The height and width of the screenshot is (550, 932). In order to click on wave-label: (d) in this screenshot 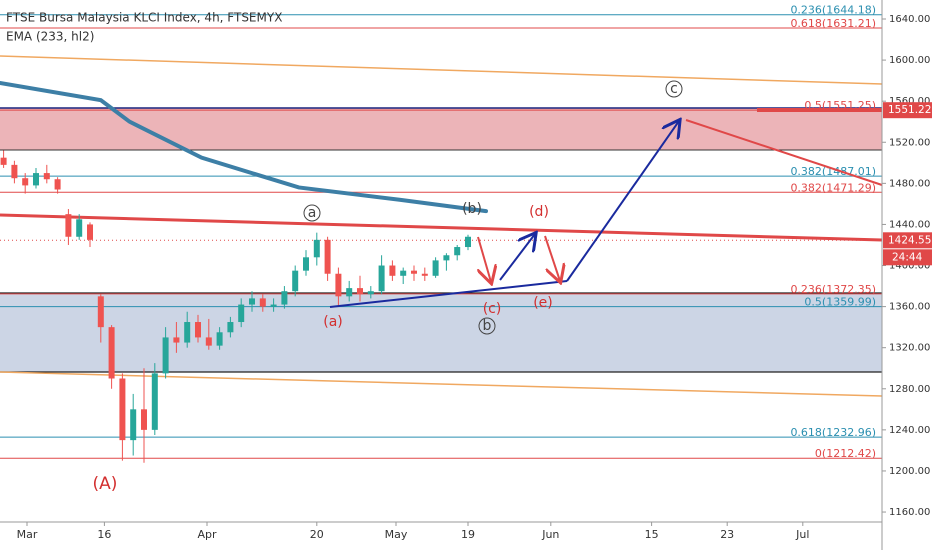, I will do `click(539, 212)`.